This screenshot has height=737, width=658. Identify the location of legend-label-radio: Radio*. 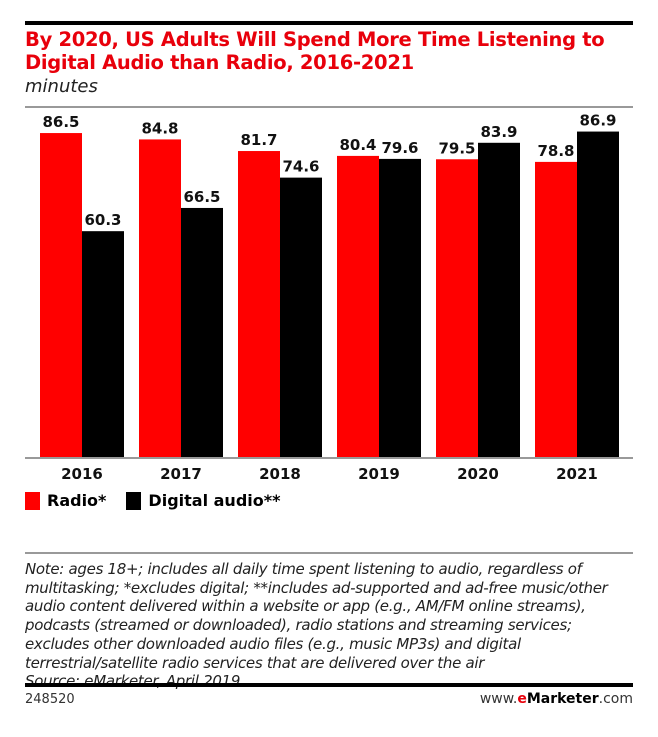
(77, 500).